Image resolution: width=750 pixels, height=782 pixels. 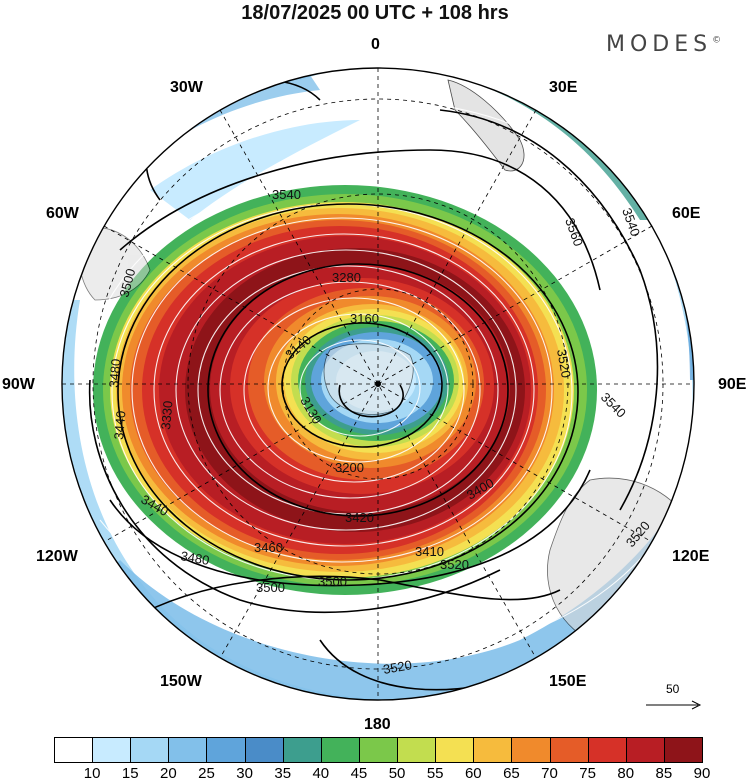 What do you see at coordinates (283, 773) in the screenshot?
I see `colorbar-tick-label: 35` at bounding box center [283, 773].